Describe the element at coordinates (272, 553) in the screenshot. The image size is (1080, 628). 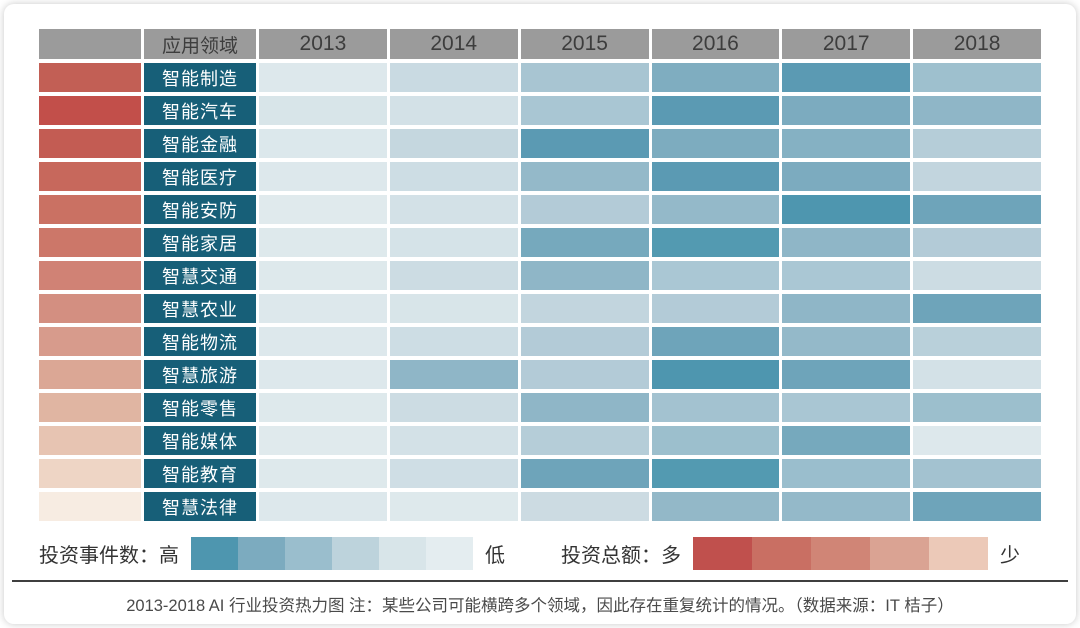
I see `legend-investment-events: 投资事件数：高 低` at that location.